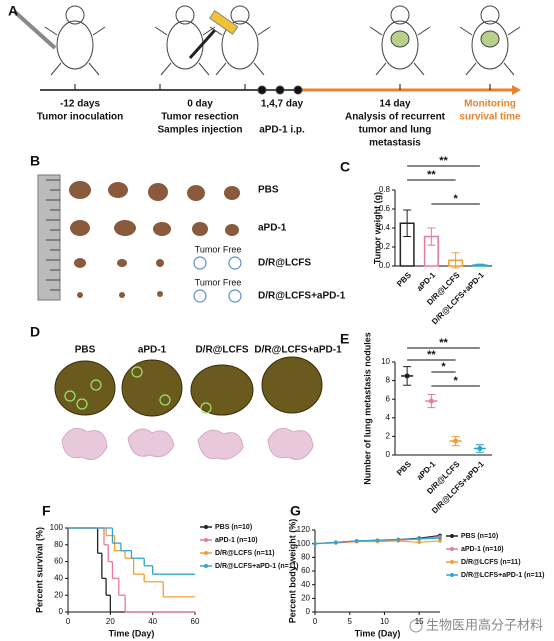  I want to click on y-tick-label: 0.4, so click(385, 227).